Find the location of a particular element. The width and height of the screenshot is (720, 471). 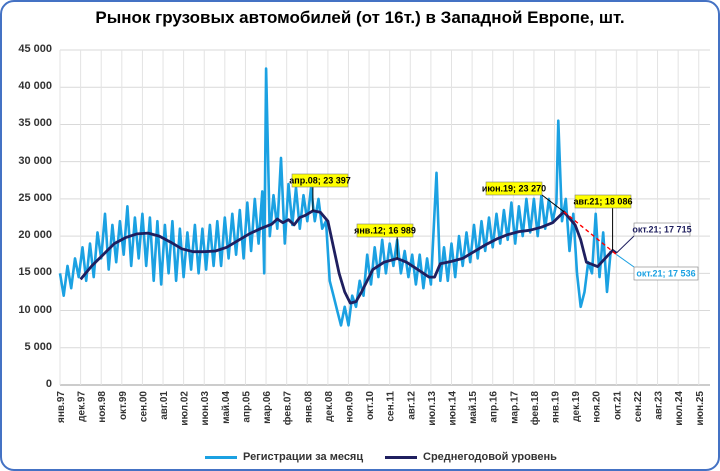

x-tick-label: июн.03 is located at coordinates (205, 408).